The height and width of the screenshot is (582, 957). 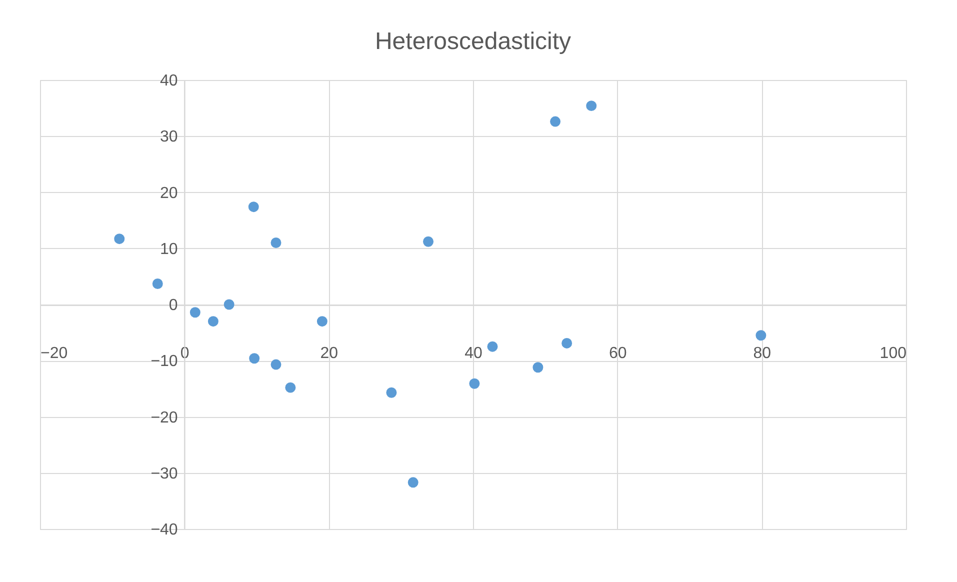 What do you see at coordinates (473, 353) in the screenshot?
I see `x-tick-label: 40` at bounding box center [473, 353].